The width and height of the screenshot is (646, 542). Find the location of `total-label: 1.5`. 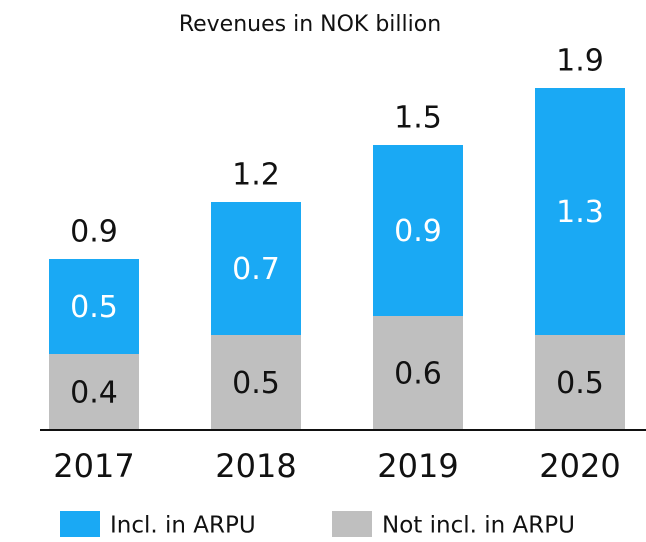

total-label: 1.5 is located at coordinates (418, 118).